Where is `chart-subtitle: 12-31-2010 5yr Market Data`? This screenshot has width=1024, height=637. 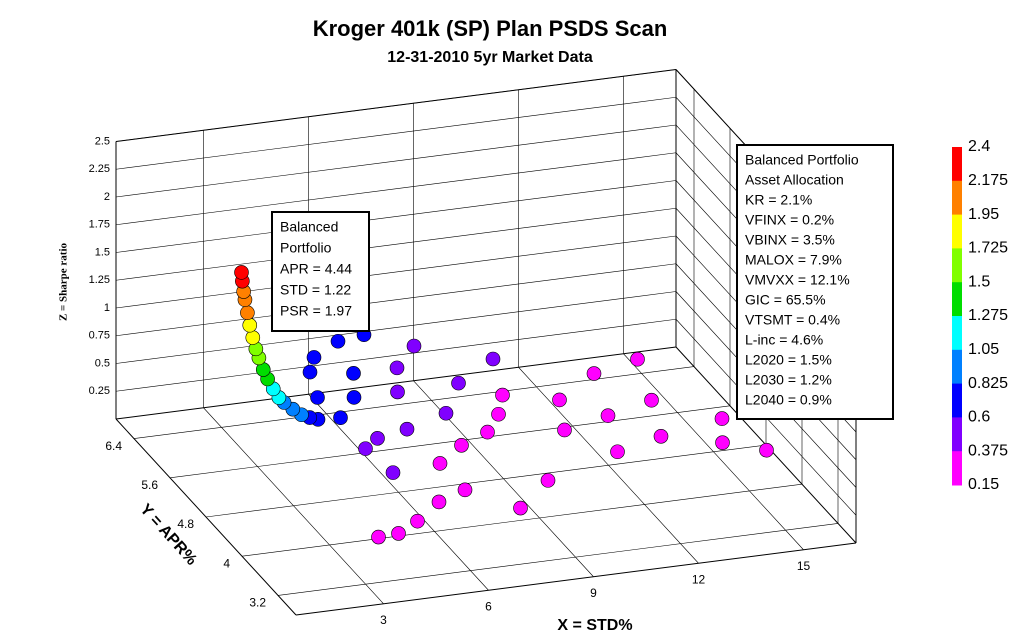
chart-subtitle: 12-31-2010 5yr Market Data is located at coordinates (490, 57).